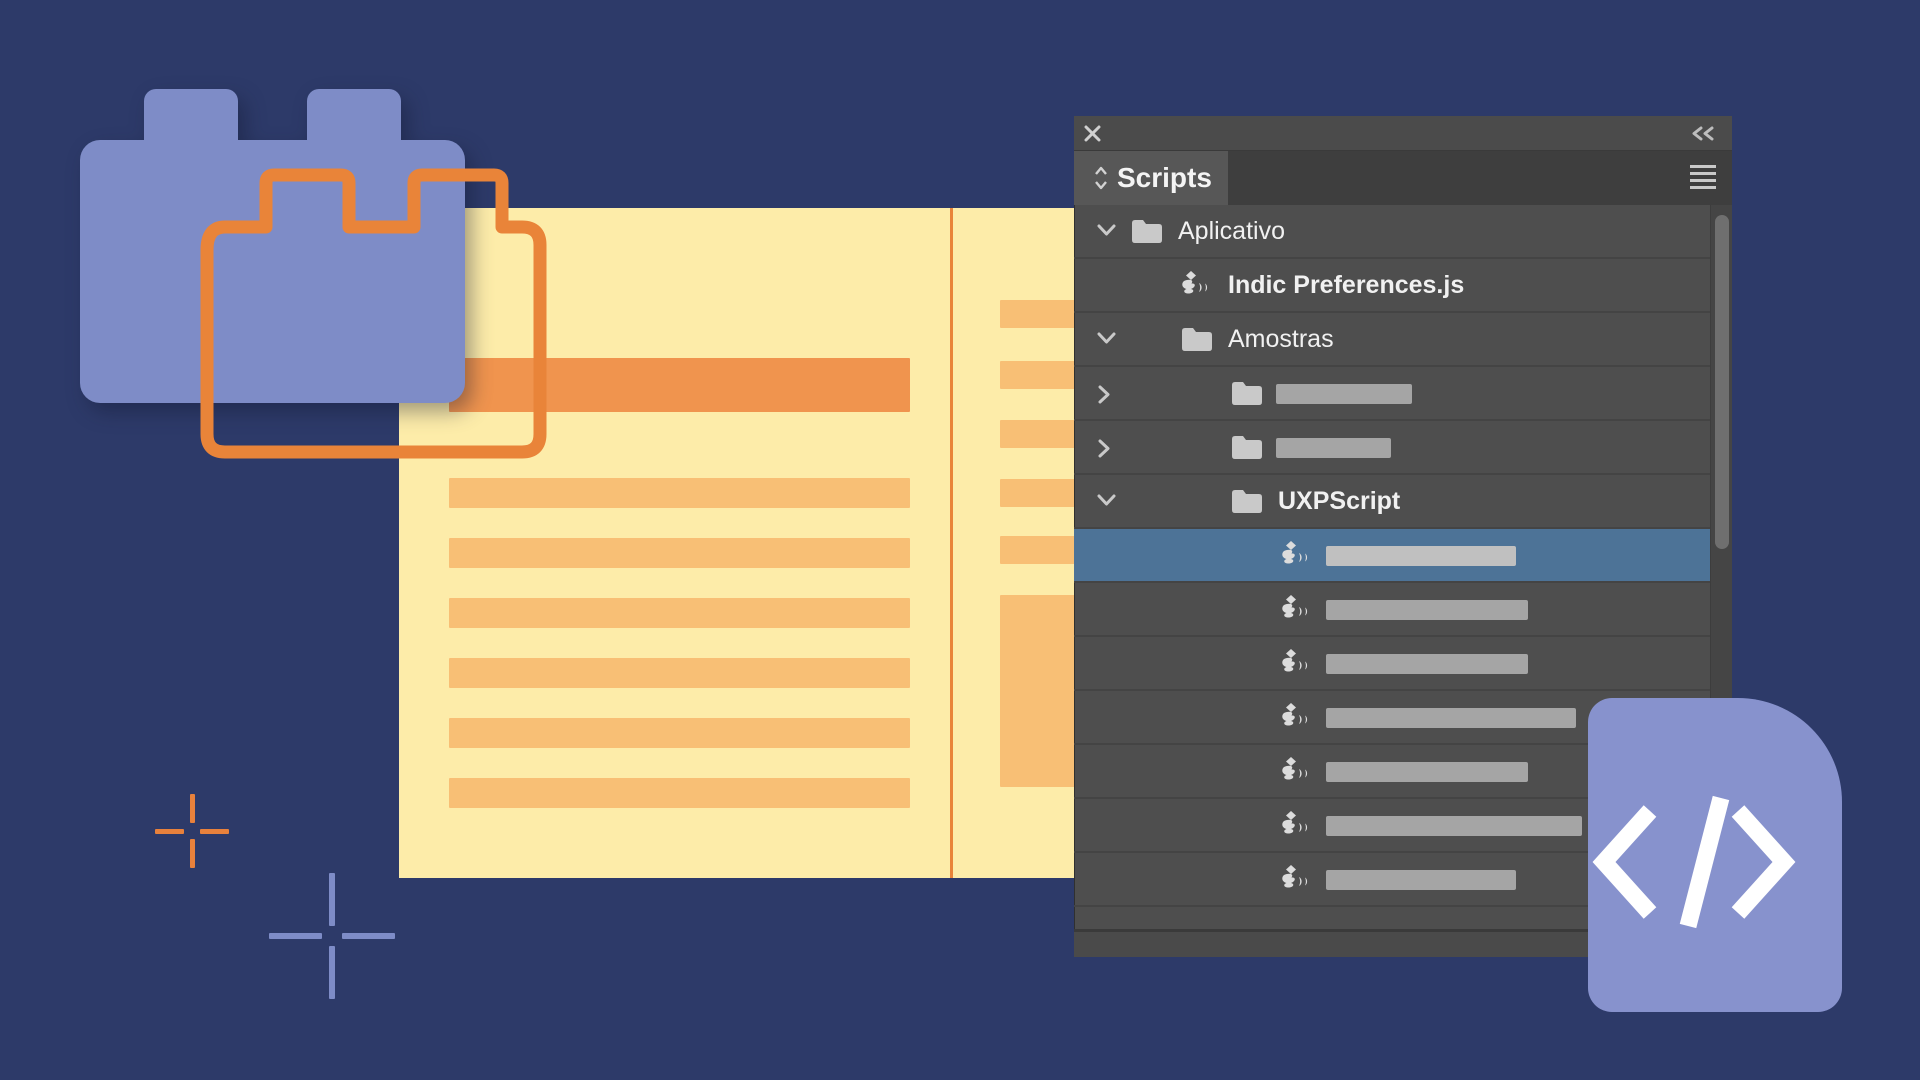  What do you see at coordinates (1722, 382) in the screenshot?
I see `scrollbar-thumb` at bounding box center [1722, 382].